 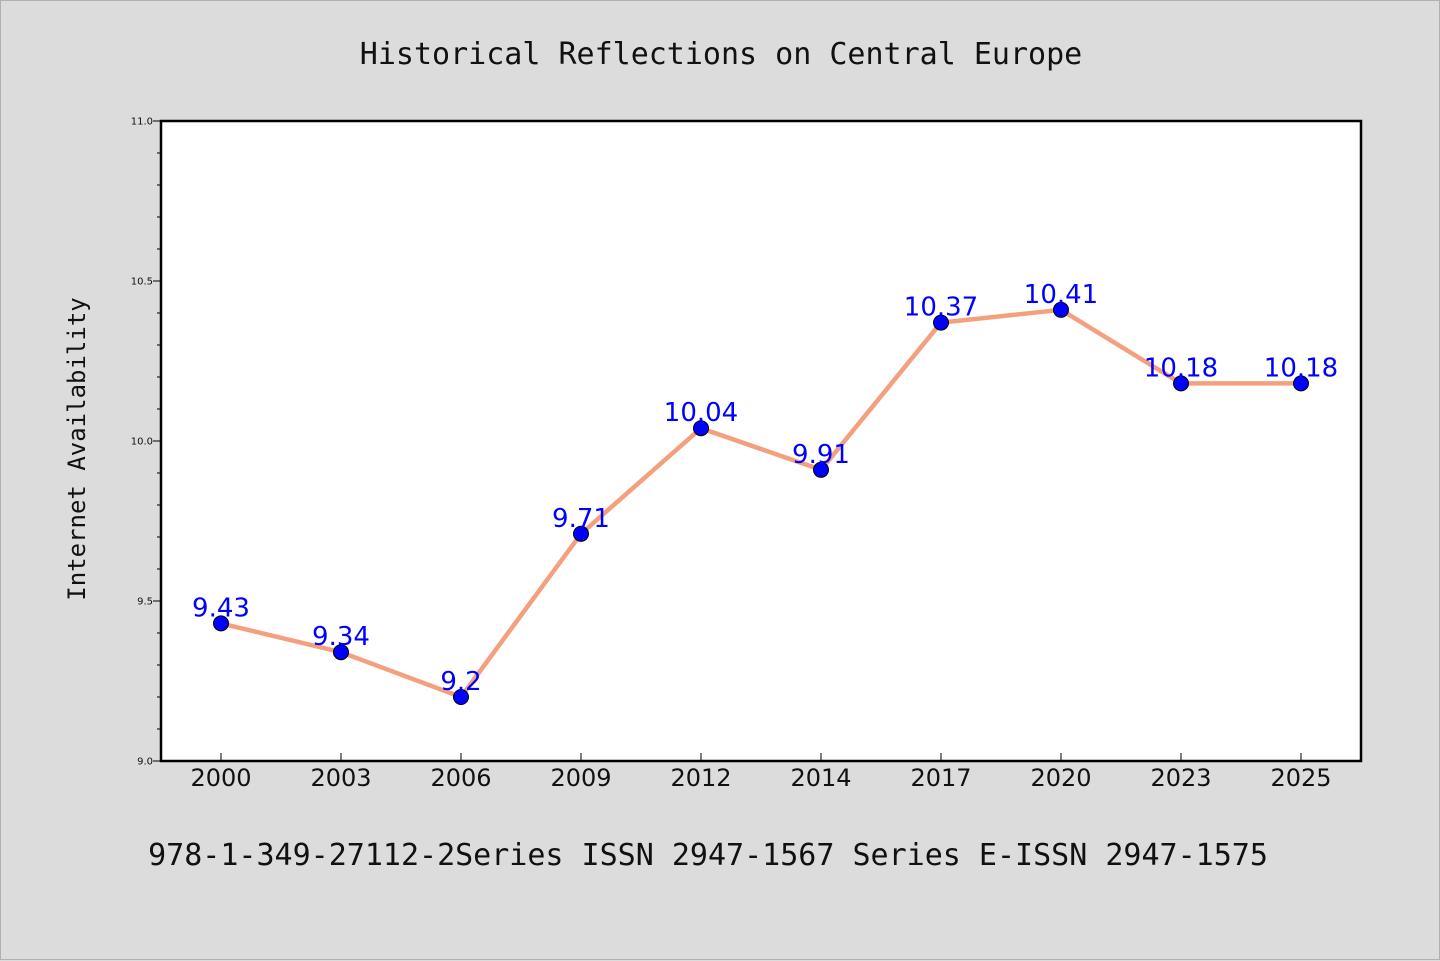 What do you see at coordinates (941, 308) in the screenshot?
I see `data-label: 10.37` at bounding box center [941, 308].